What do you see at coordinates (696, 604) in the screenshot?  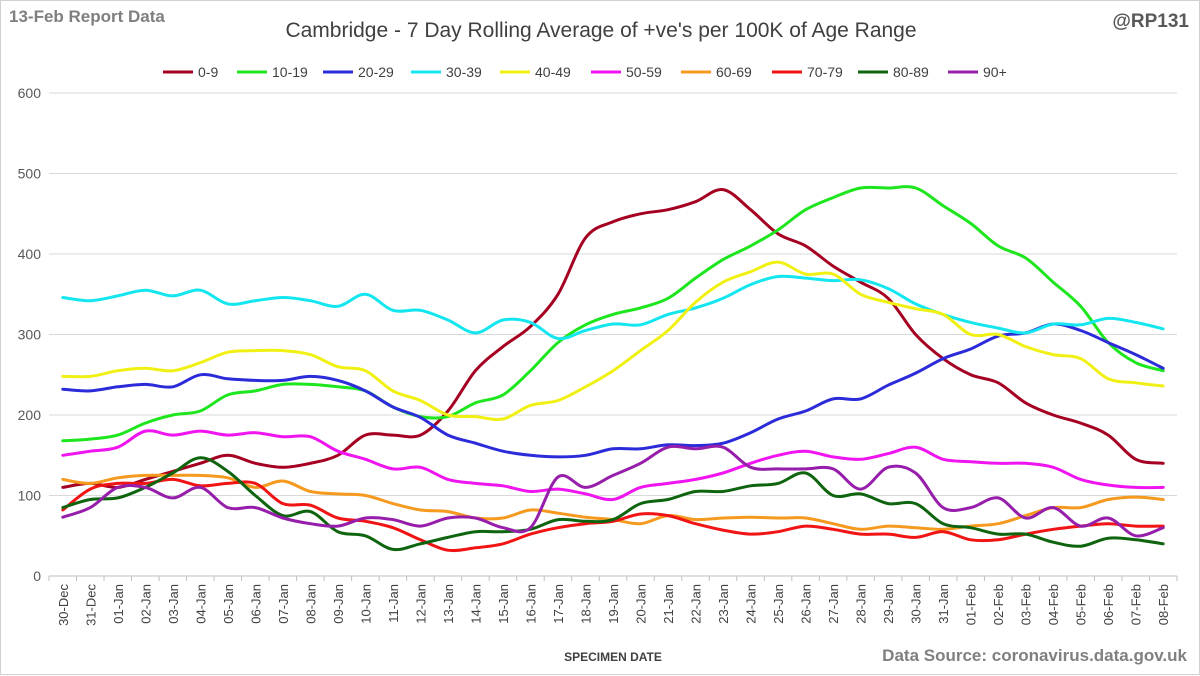 I see `x-tick-label: 22-Jan` at bounding box center [696, 604].